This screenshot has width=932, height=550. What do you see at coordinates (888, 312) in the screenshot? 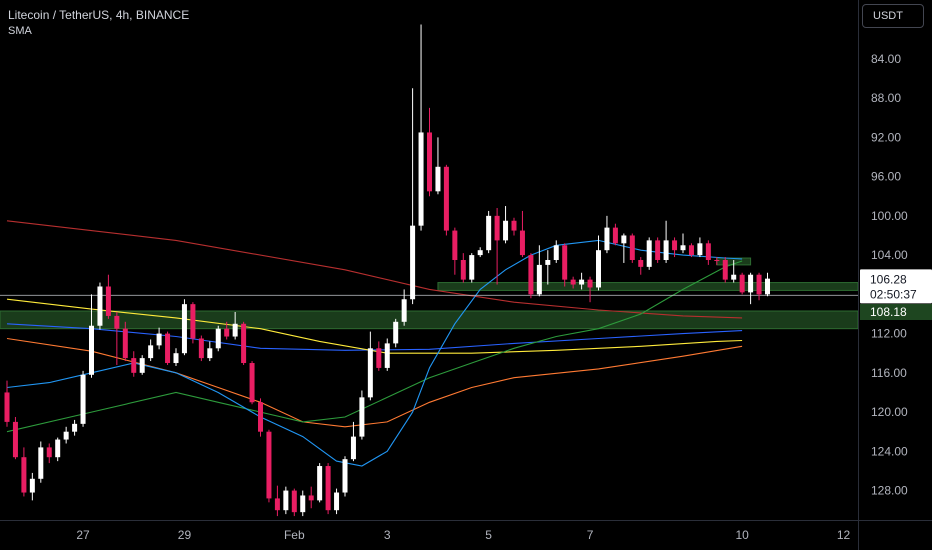
I see `zone-price-value: 108.18` at bounding box center [888, 312].